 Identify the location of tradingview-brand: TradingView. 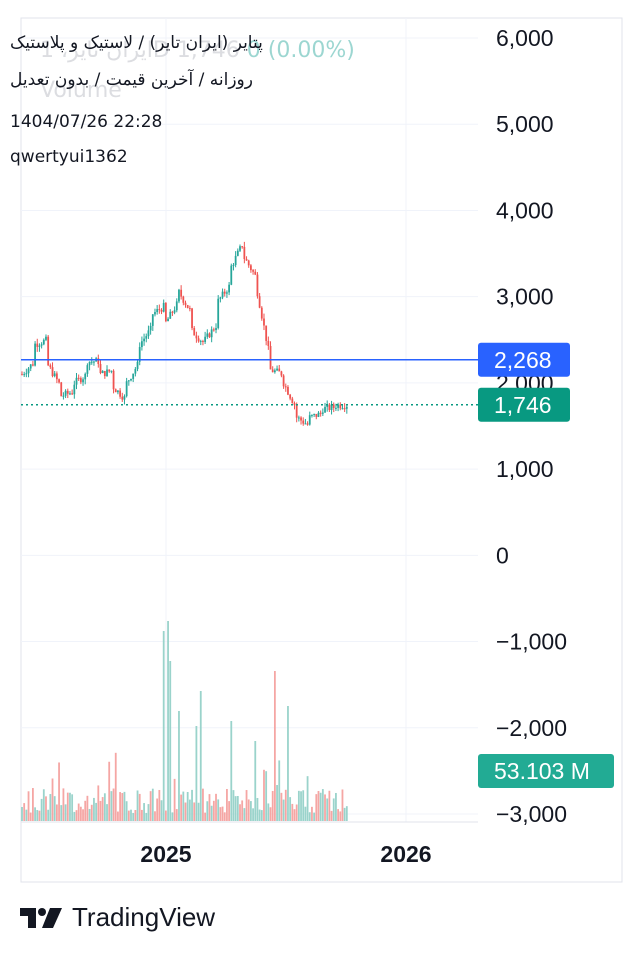
(117, 917).